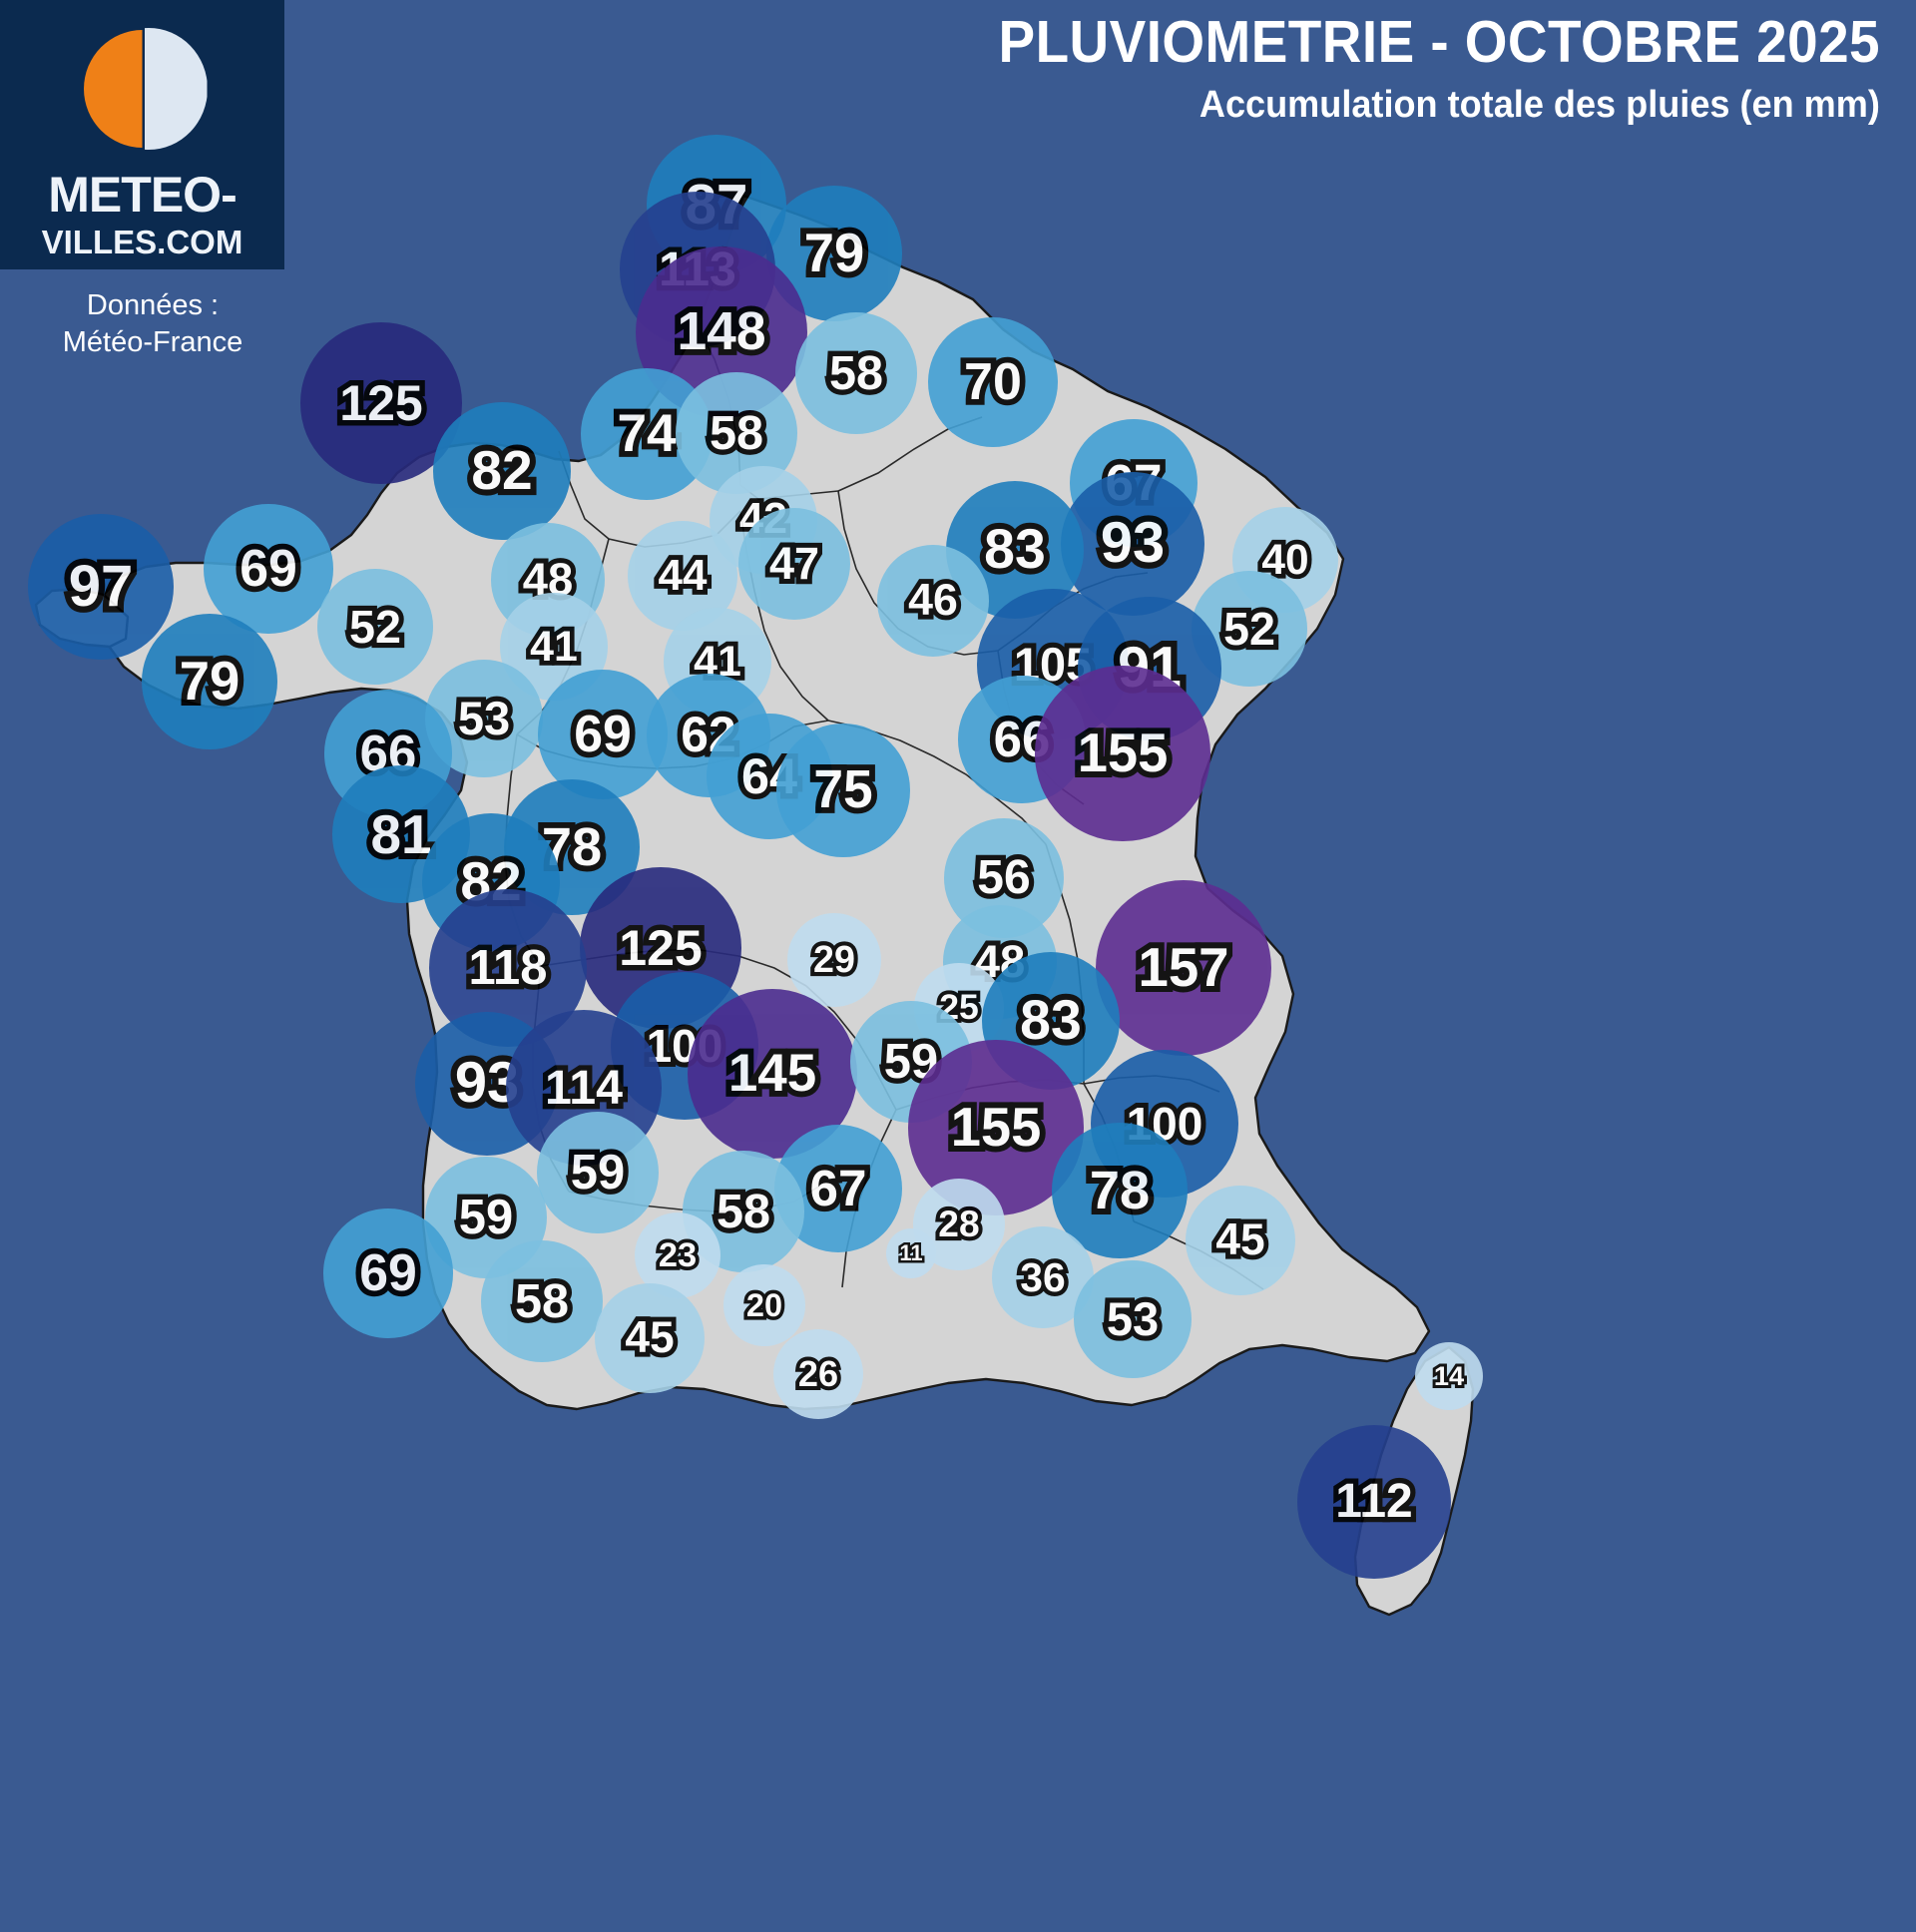 This screenshot has height=1932, width=1916. I want to click on page-title: PLUVIOMETRIE - OCTOBRE 2025, so click(1439, 42).